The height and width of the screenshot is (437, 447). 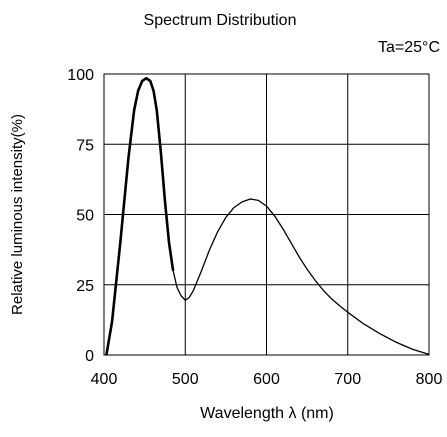 What do you see at coordinates (140, 216) in the screenshot?
I see `series-peak-emphasis` at bounding box center [140, 216].